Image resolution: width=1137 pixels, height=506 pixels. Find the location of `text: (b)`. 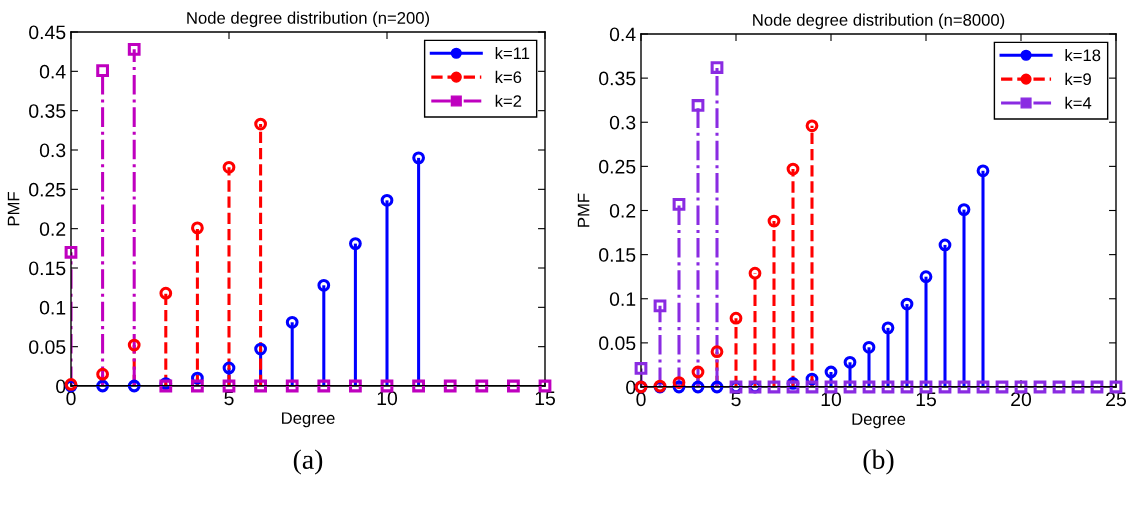

text: (b) is located at coordinates (878, 462).